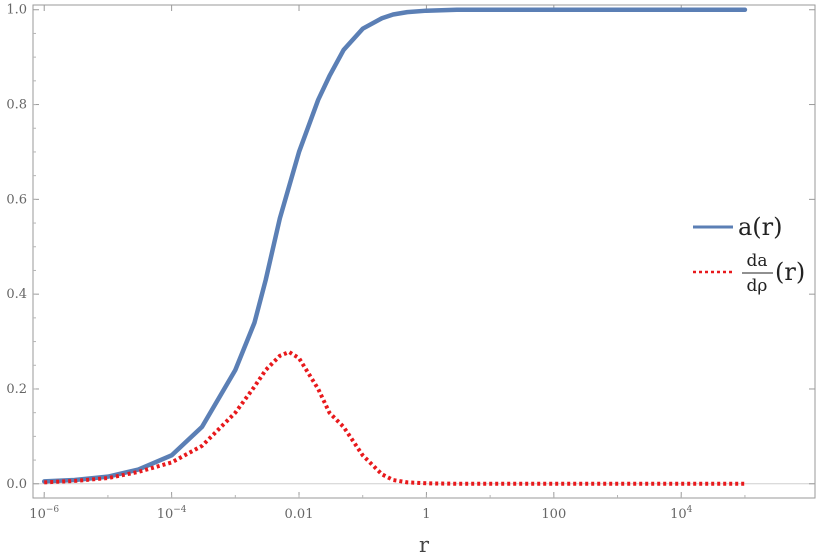 This screenshot has width=830, height=556. I want to click on y-tick-label: 0.8, so click(16, 105).